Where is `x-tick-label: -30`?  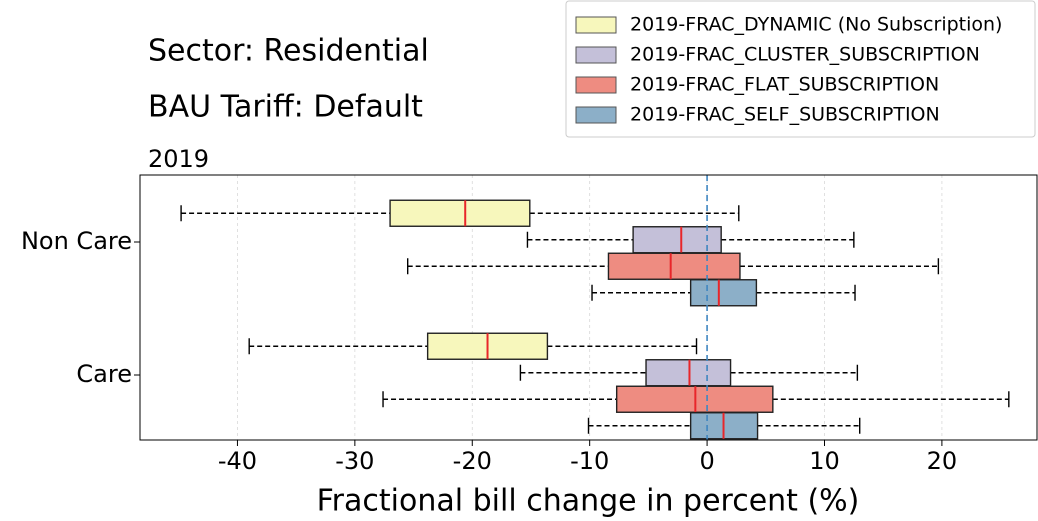
x-tick-label: -30 is located at coordinates (354, 461).